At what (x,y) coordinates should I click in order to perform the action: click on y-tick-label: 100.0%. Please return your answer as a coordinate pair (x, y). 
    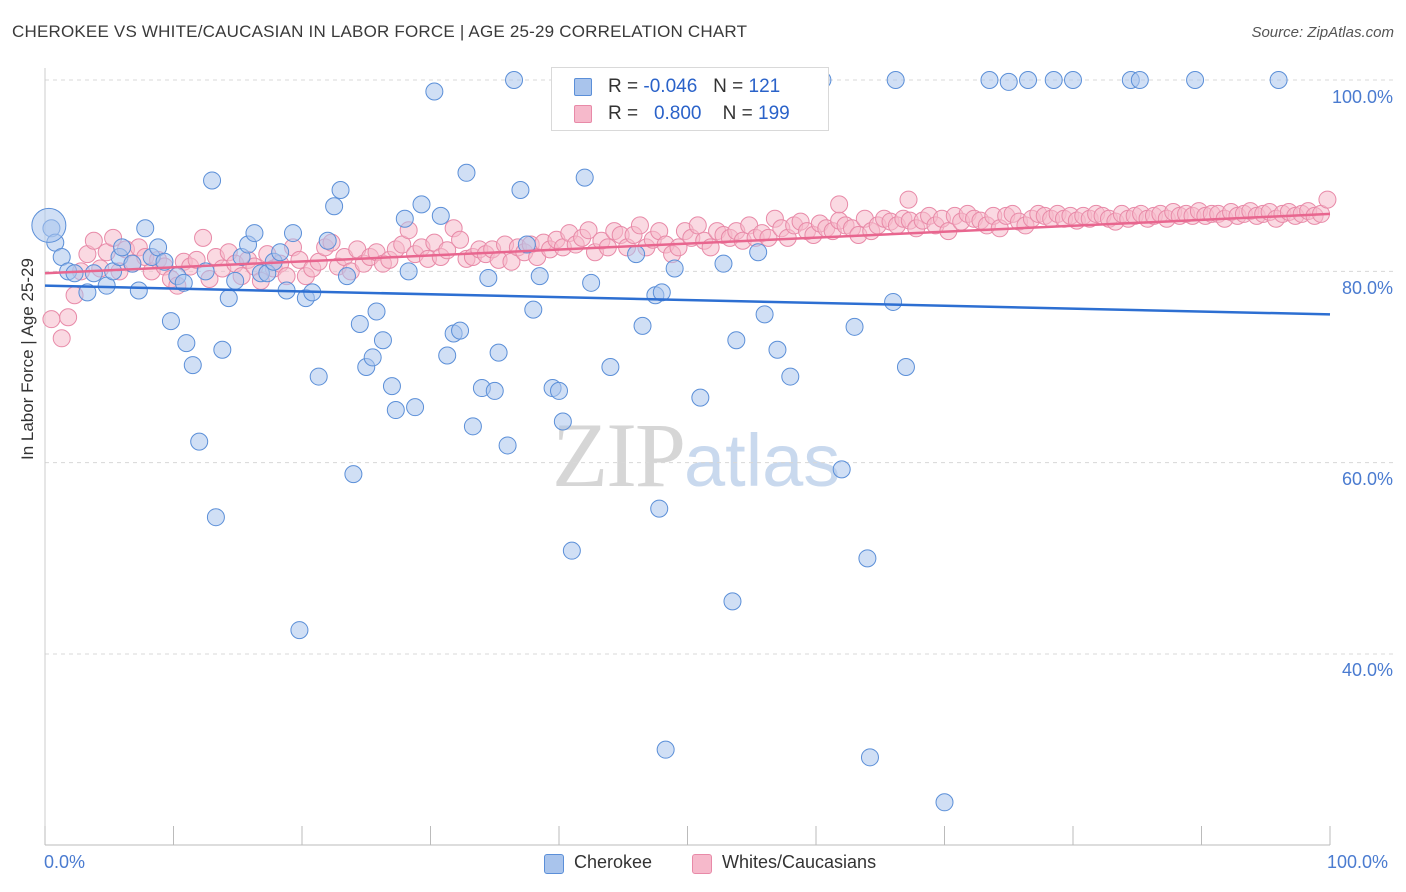
    Looking at the image, I should click on (1362, 97).